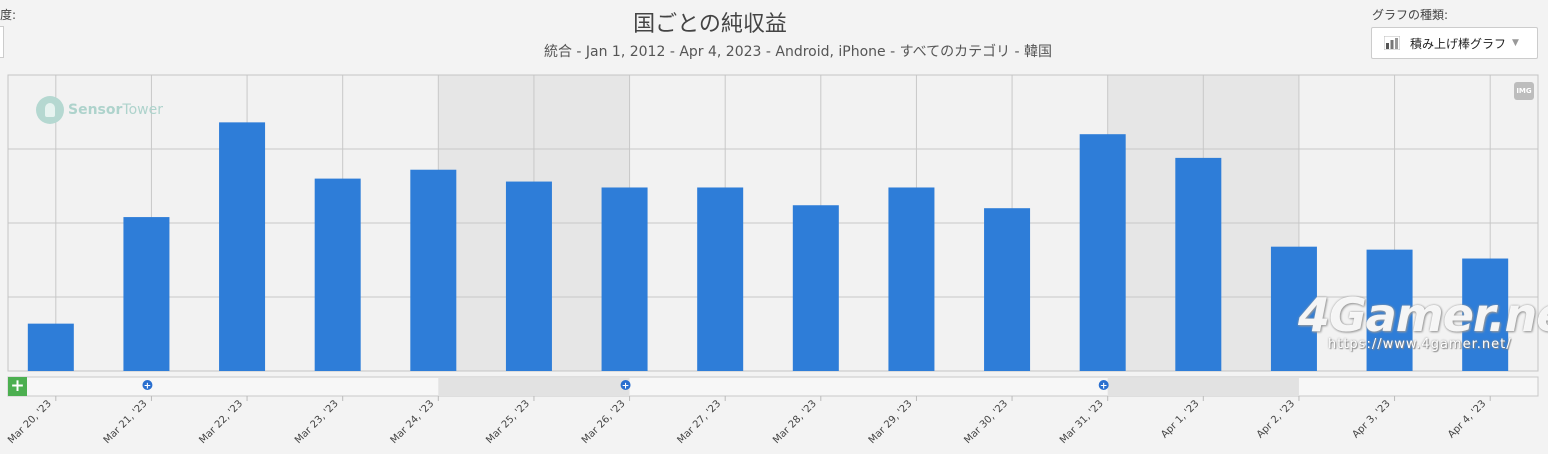 Image resolution: width=1548 pixels, height=454 pixels. I want to click on chart-type-dropdown: 積み上げ棒グラフ ▼, so click(1454, 43).